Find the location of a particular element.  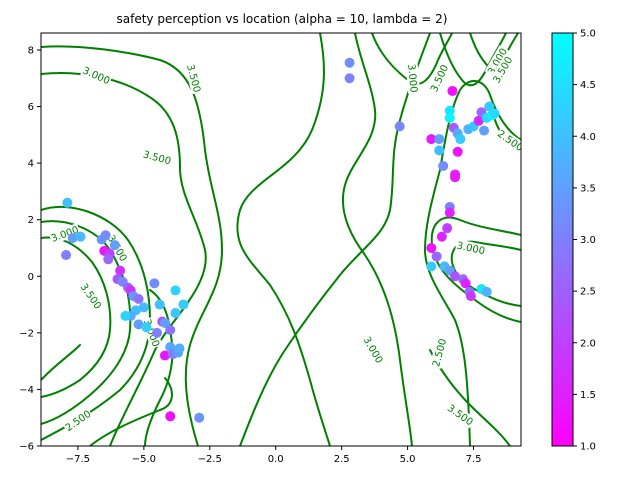

y-axis: −6 −4 −2 0 2 4 6 8 is located at coordinates (30, 249).